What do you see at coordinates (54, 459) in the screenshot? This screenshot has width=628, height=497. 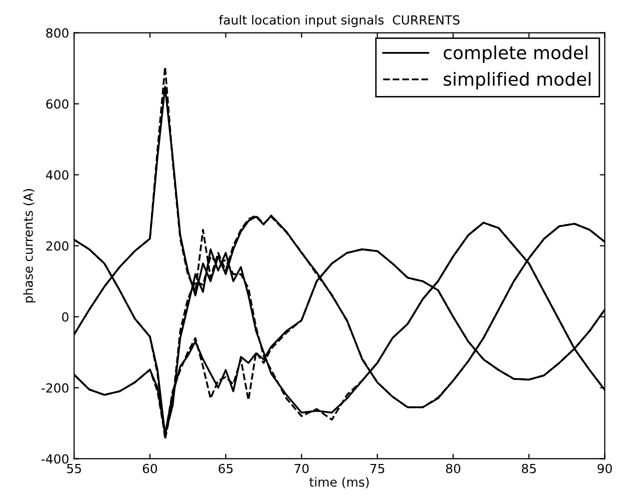 I see `y-tick-label: -400` at bounding box center [54, 459].